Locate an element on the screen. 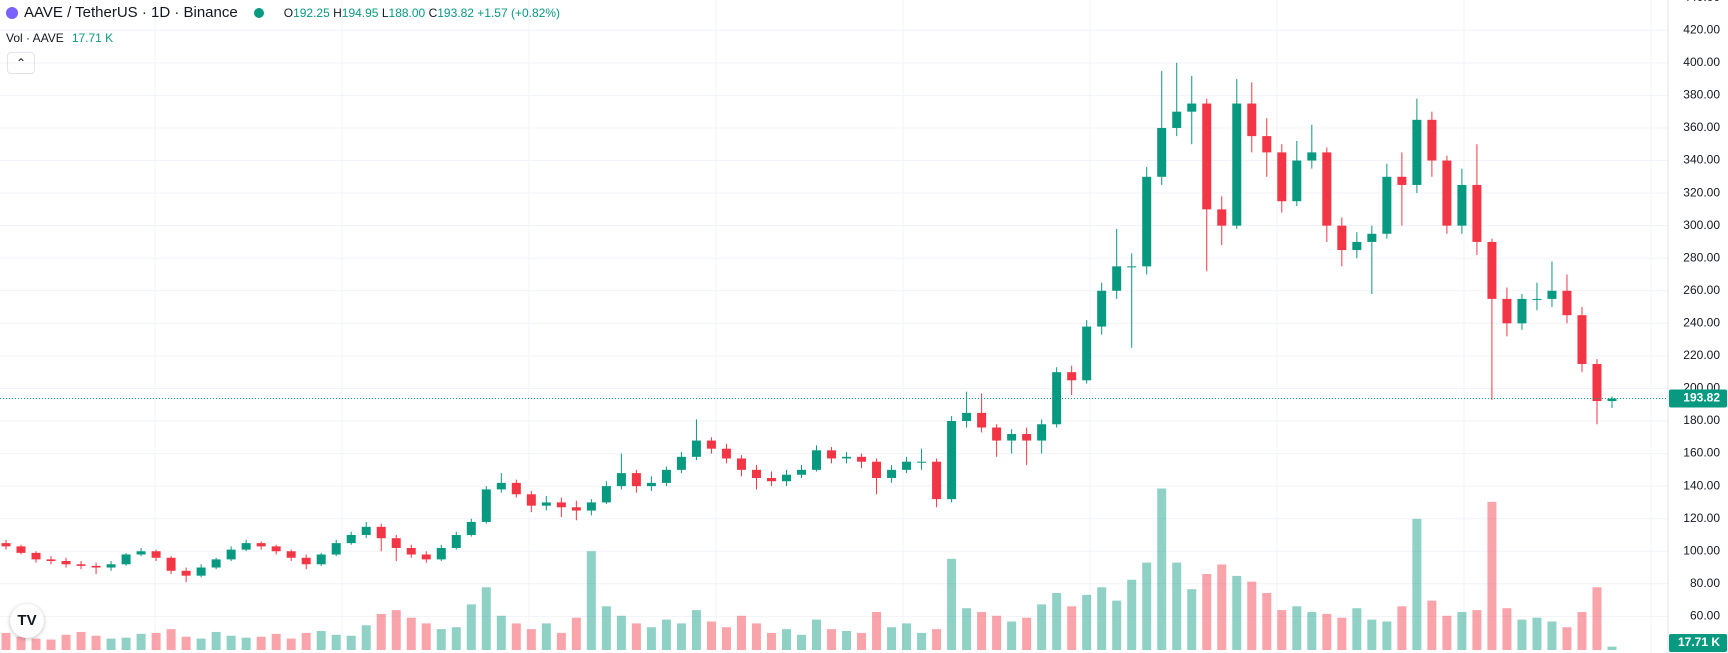 Image resolution: width=1728 pixels, height=653 pixels. y-tick-label: 280.00 is located at coordinates (1701, 257).